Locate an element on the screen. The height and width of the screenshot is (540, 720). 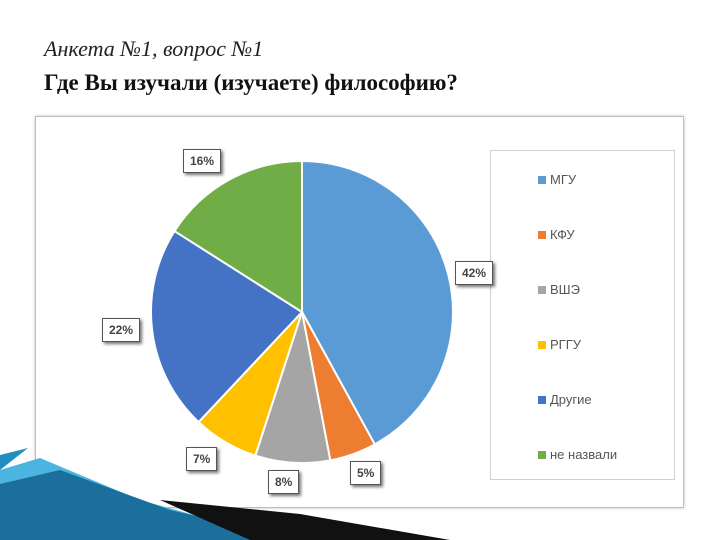
pie-slice-mgu is located at coordinates (377, 302).